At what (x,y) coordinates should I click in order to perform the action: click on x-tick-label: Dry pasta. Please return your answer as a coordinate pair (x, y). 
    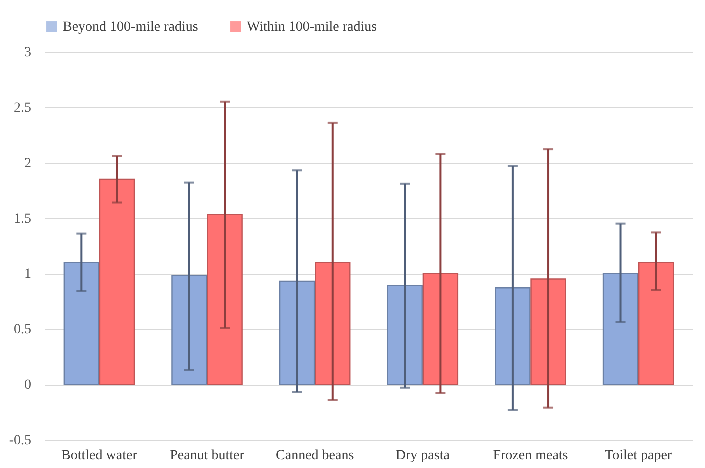
    Looking at the image, I should click on (423, 456).